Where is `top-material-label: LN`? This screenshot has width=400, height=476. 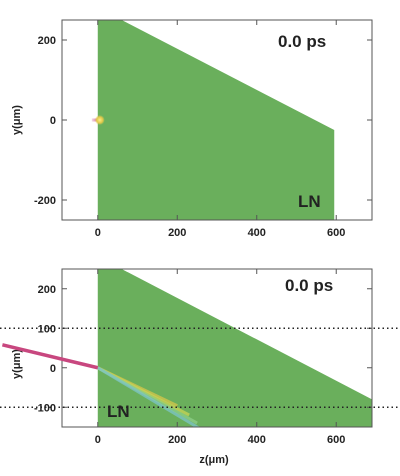
top-material-label: LN is located at coordinates (309, 201).